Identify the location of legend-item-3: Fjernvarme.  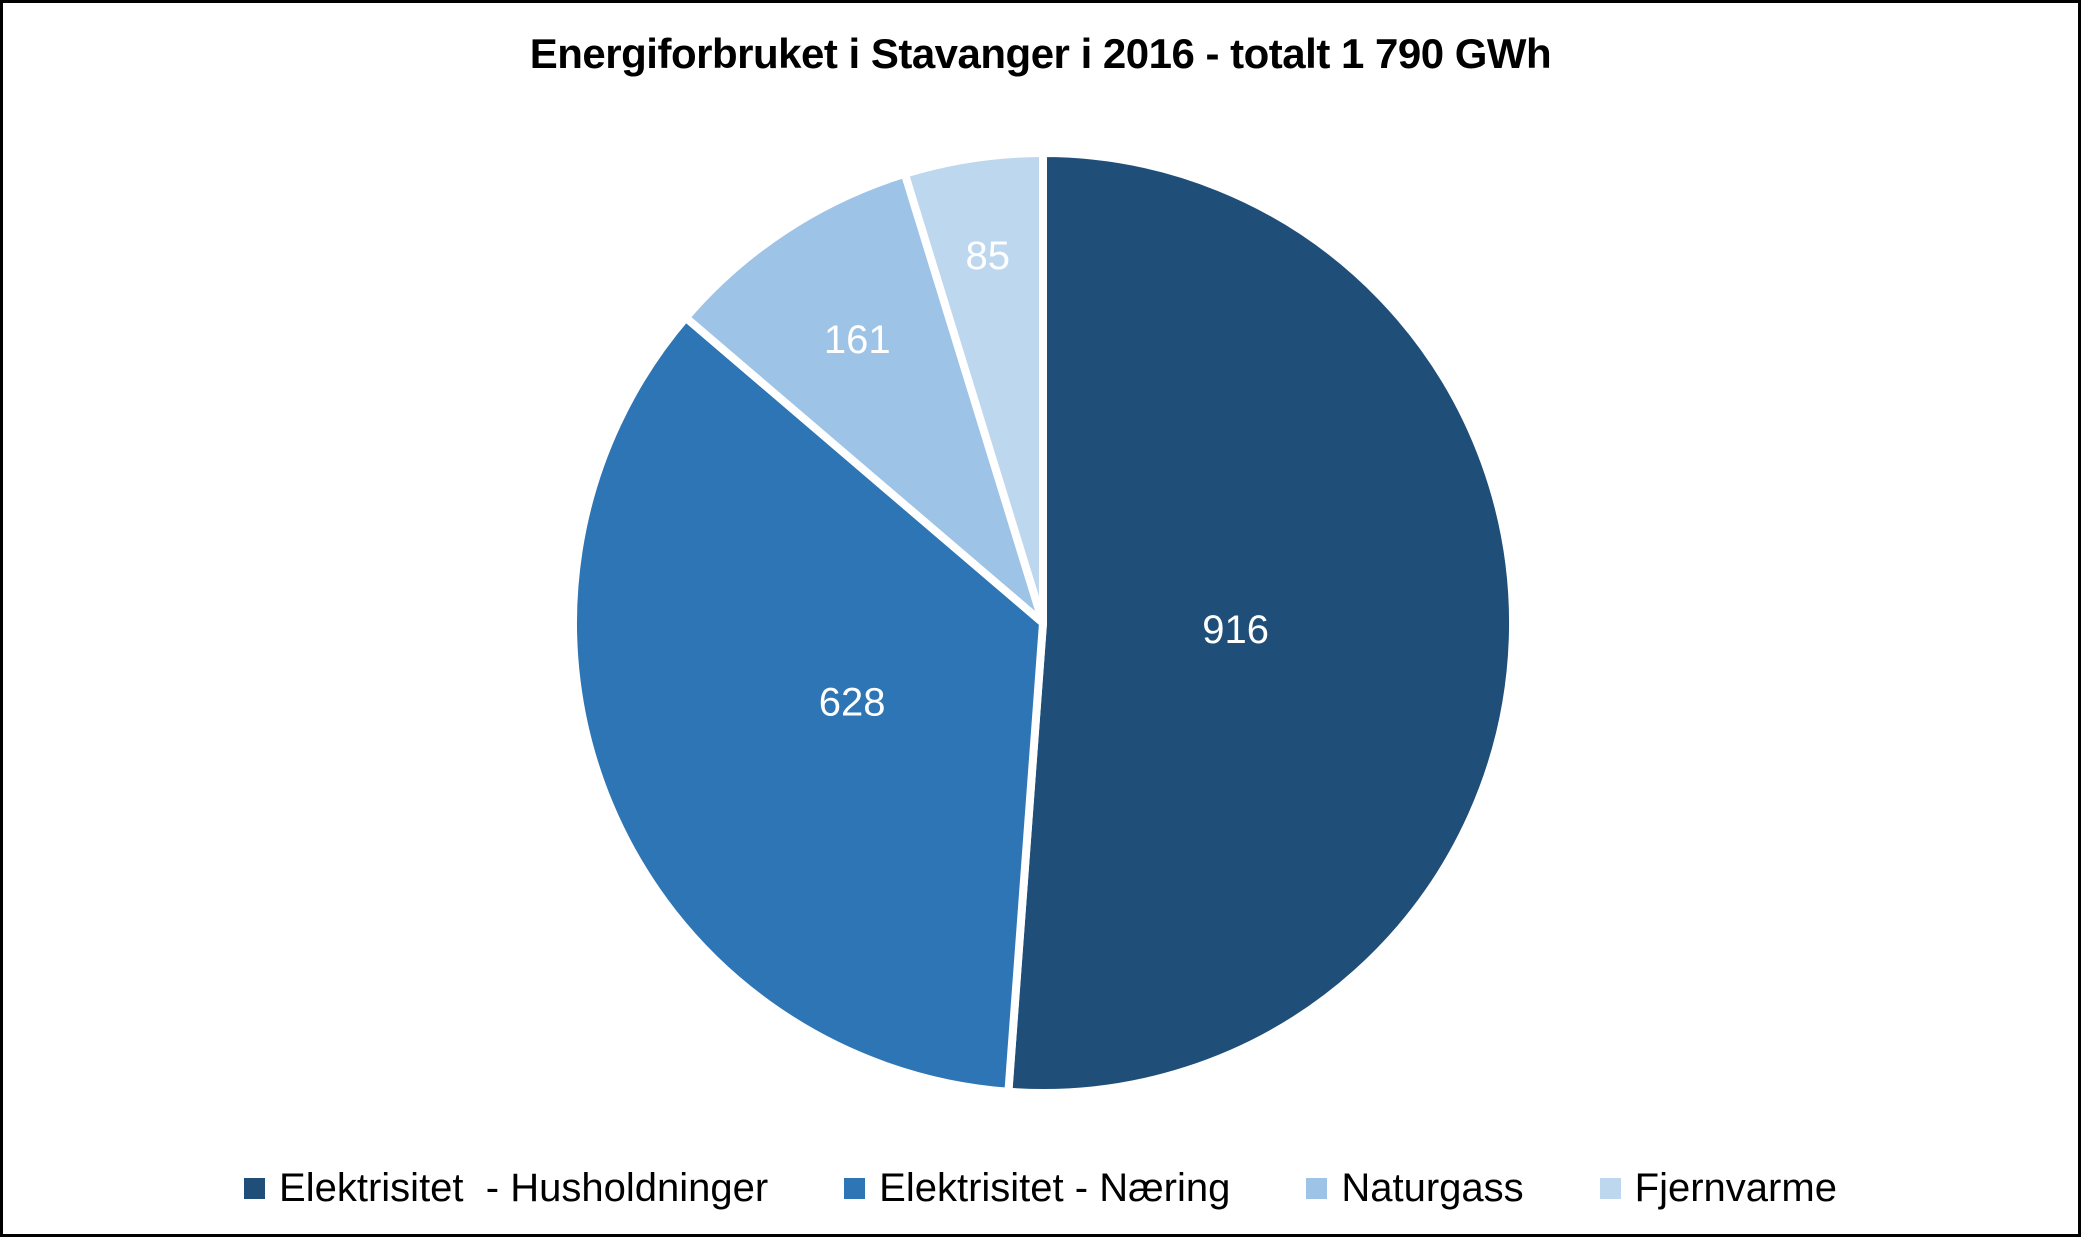
(1718, 1188).